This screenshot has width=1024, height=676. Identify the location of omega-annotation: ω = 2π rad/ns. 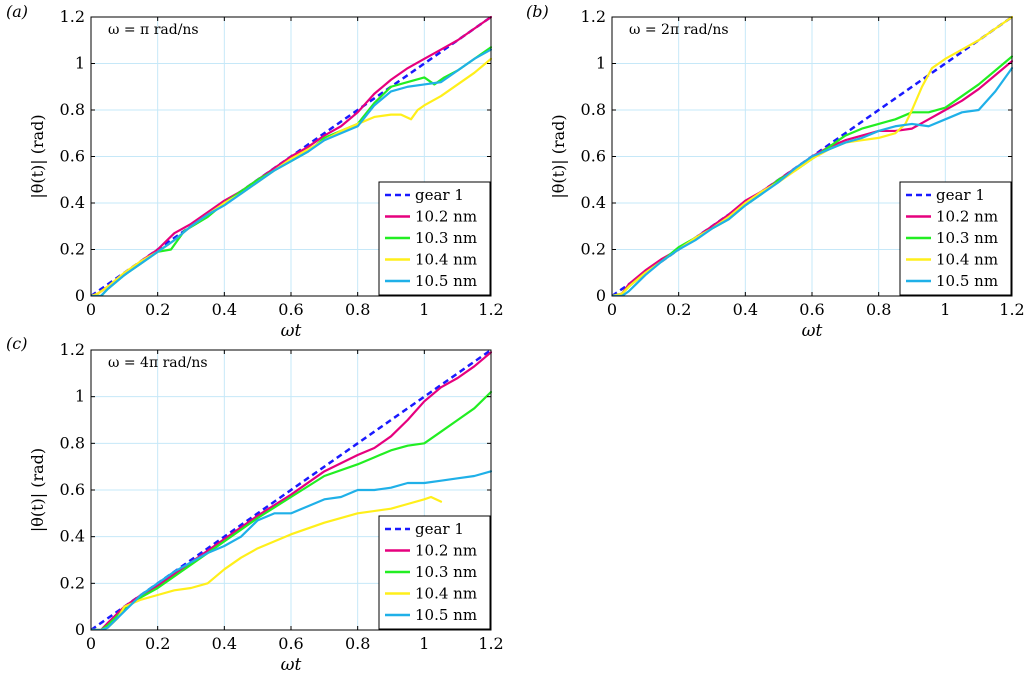
(679, 30).